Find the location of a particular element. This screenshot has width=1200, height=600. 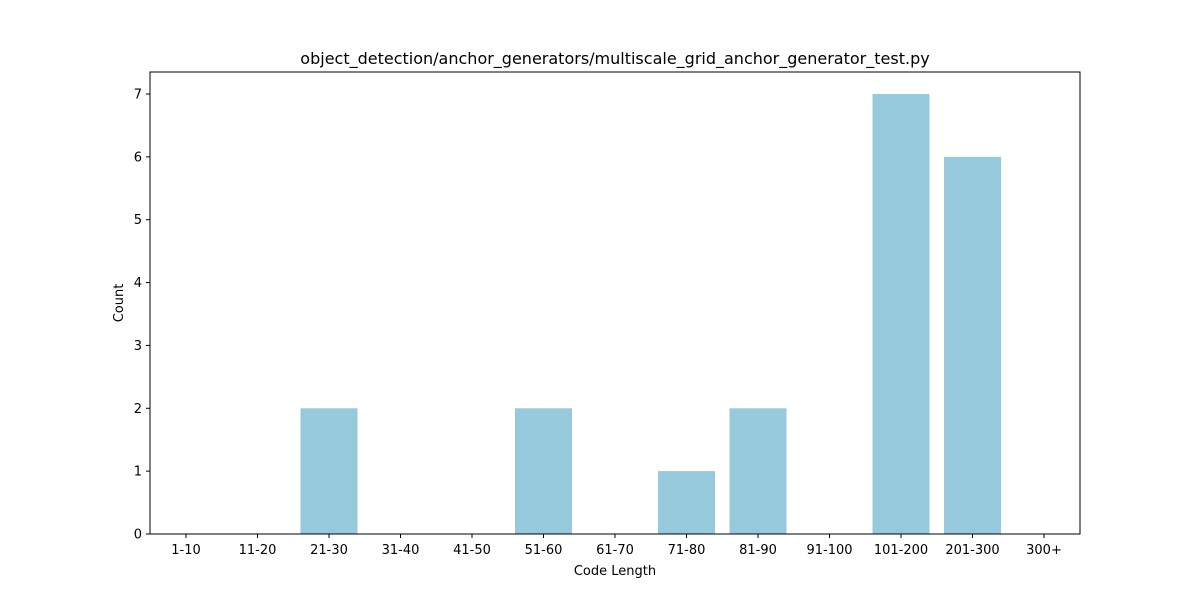

x-tick-label: 31-40 is located at coordinates (401, 550).